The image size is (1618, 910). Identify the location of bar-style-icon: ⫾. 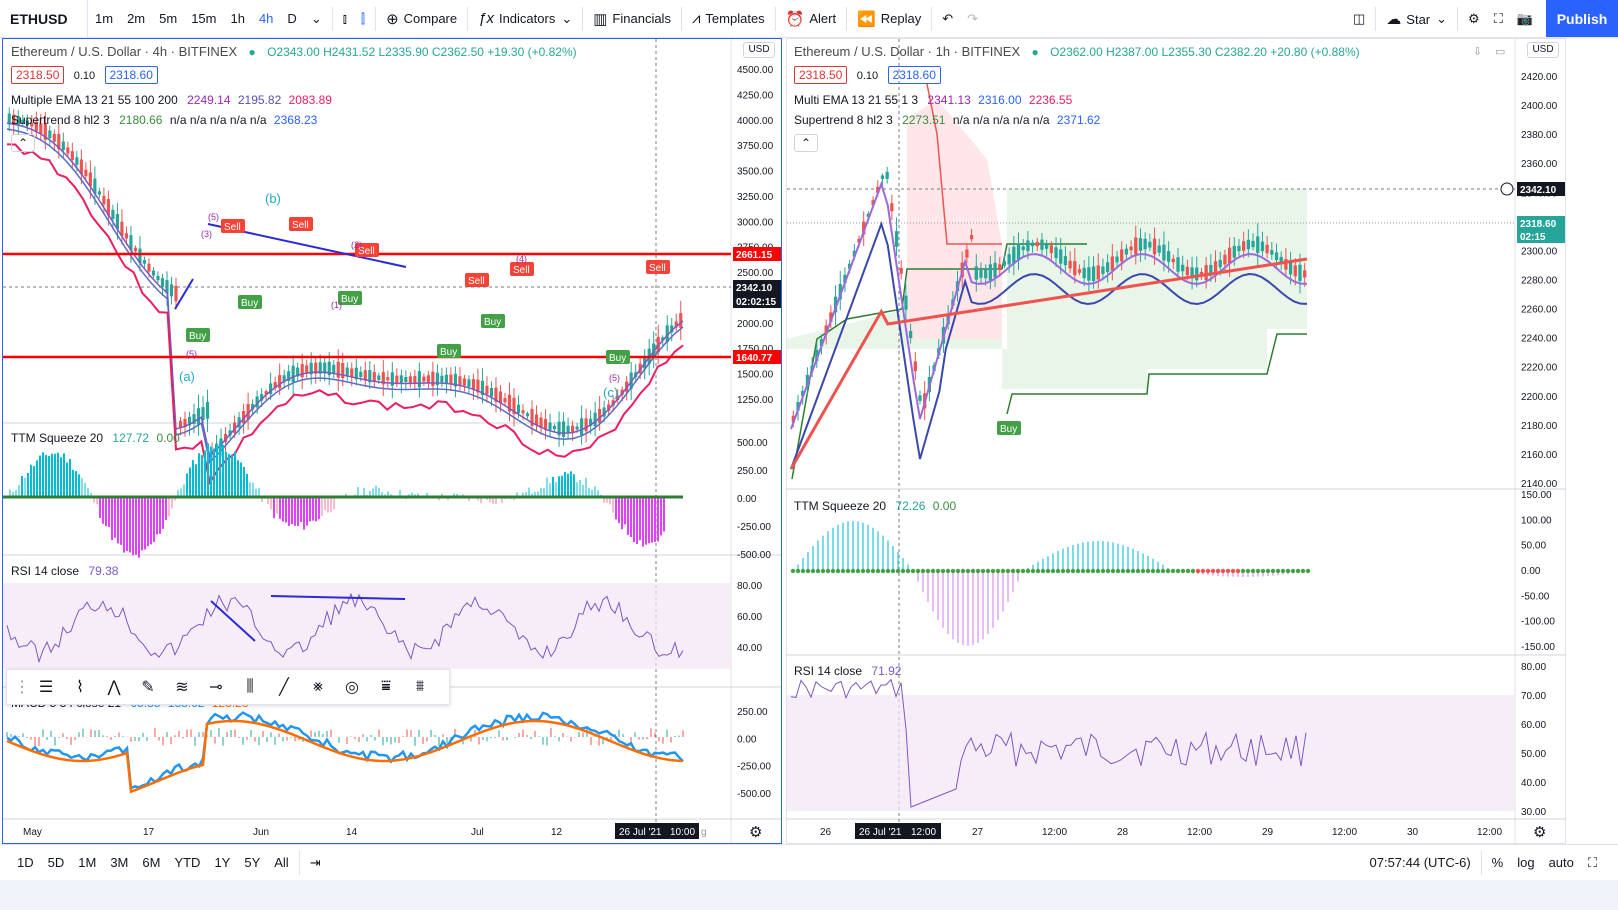
(344, 18).